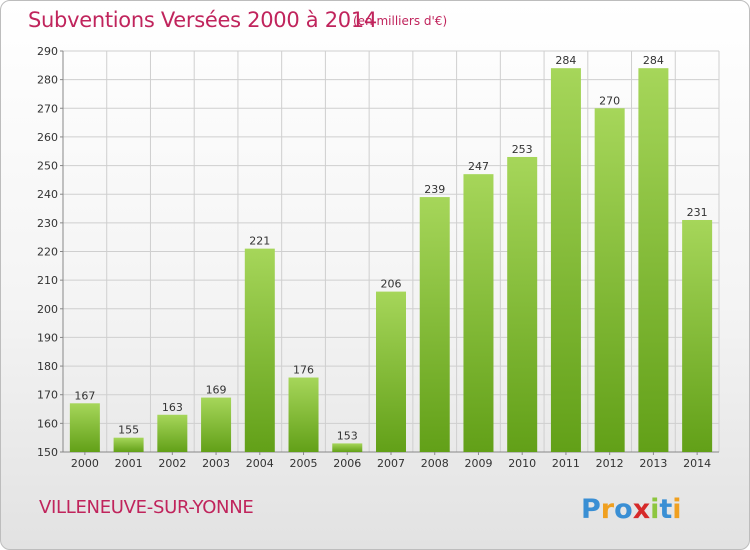 This screenshot has height=550, width=750. Describe the element at coordinates (391, 284) in the screenshot. I see `data-label: 206` at that location.